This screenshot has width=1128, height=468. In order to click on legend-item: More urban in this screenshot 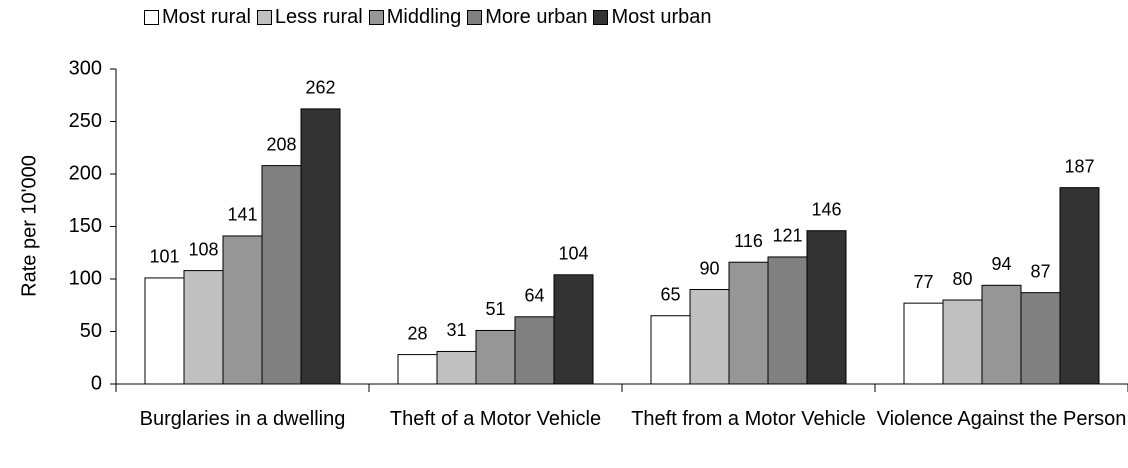, I will do `click(527, 17)`.